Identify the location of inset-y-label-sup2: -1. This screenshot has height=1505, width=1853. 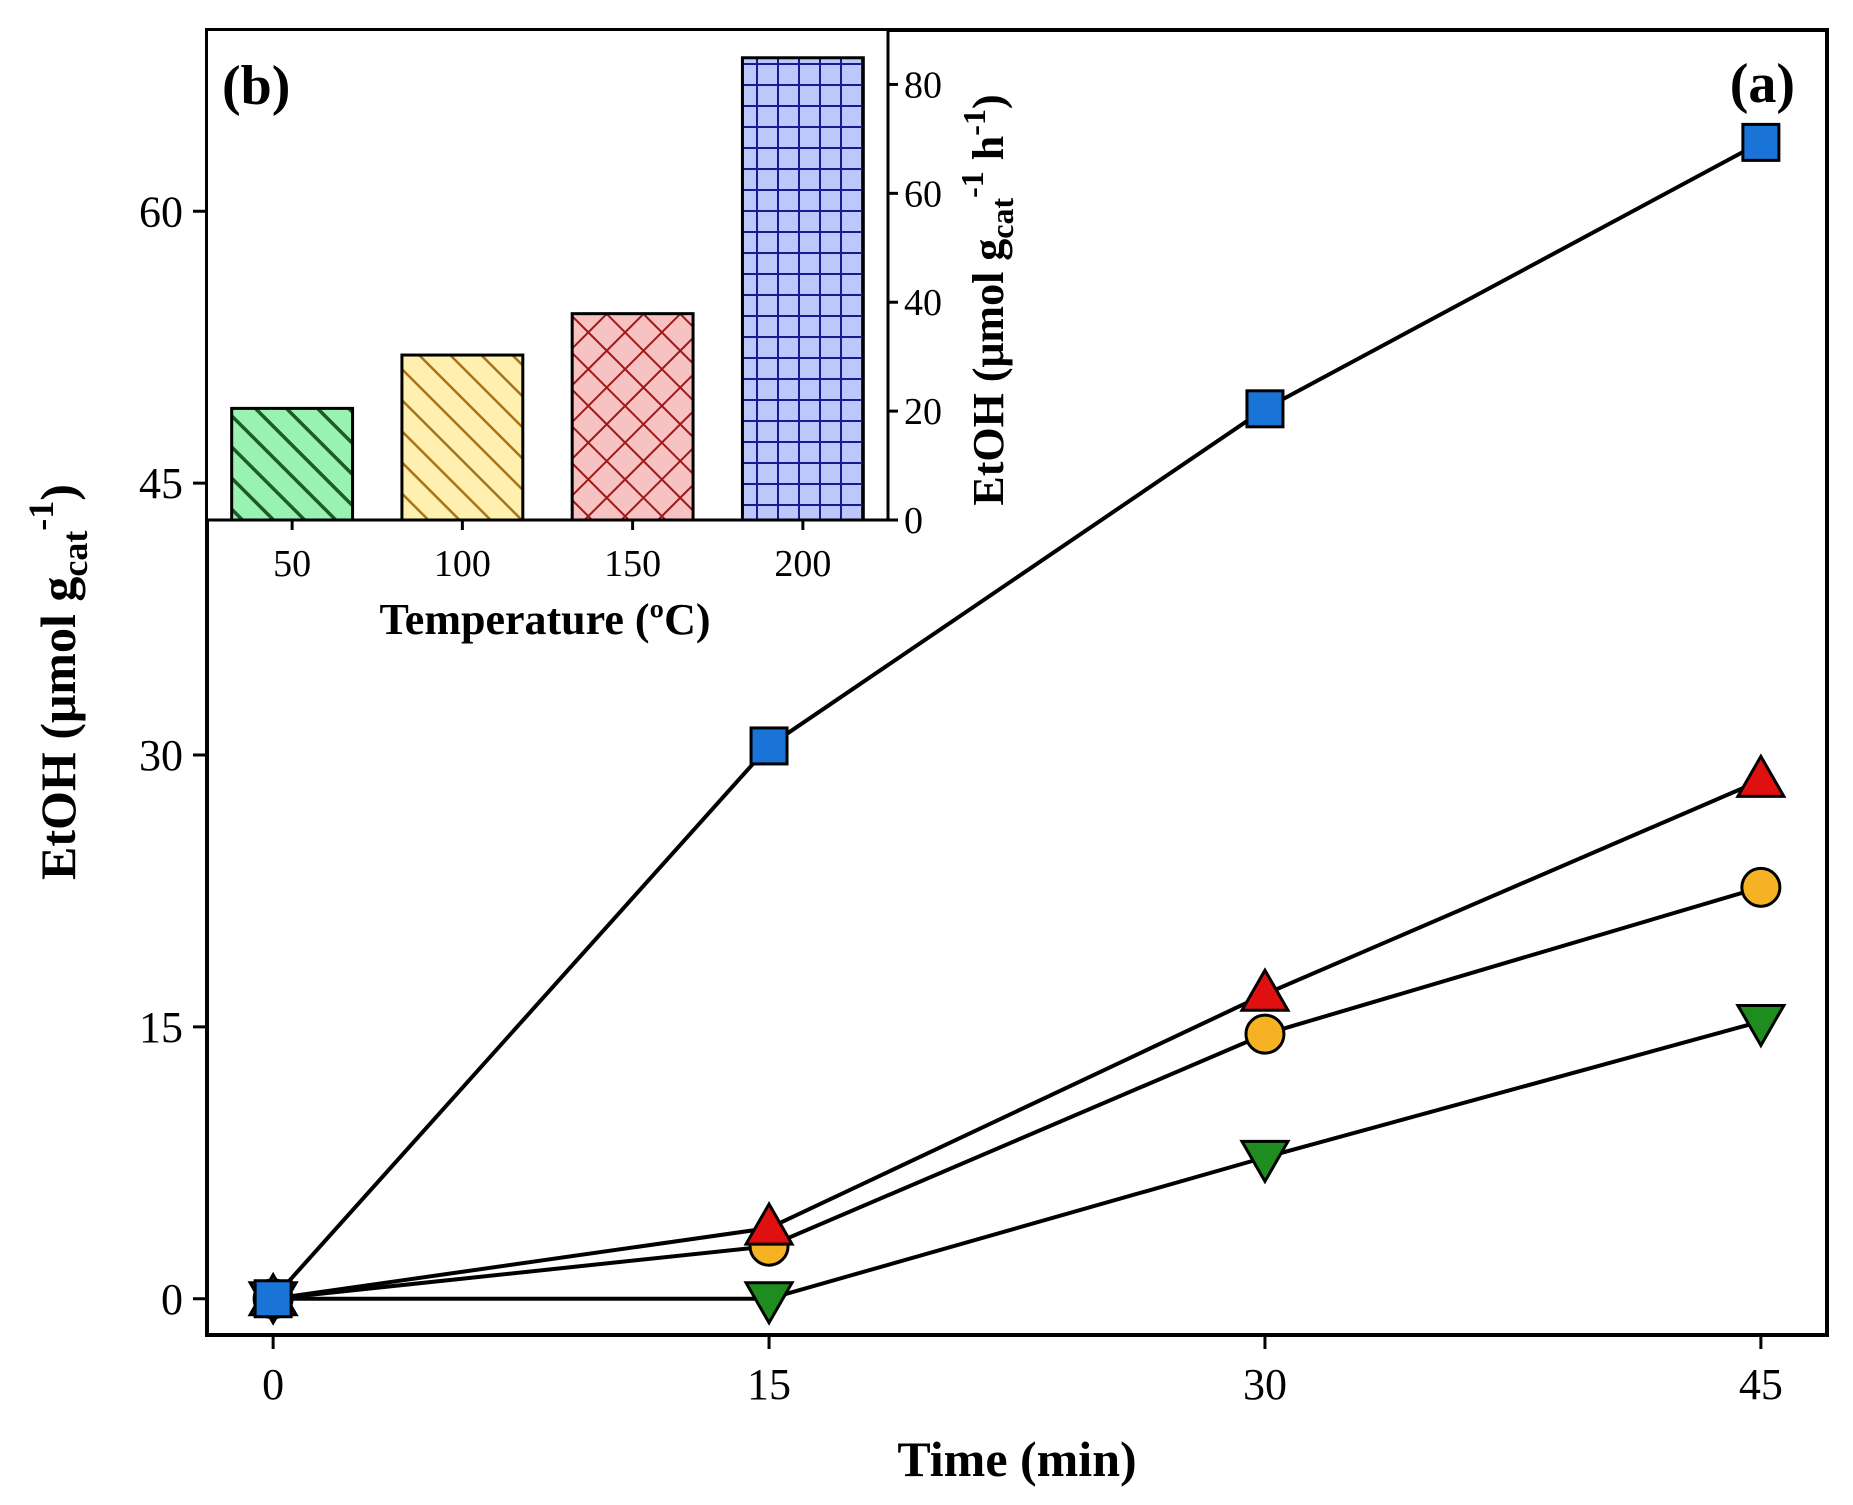
(974, 122).